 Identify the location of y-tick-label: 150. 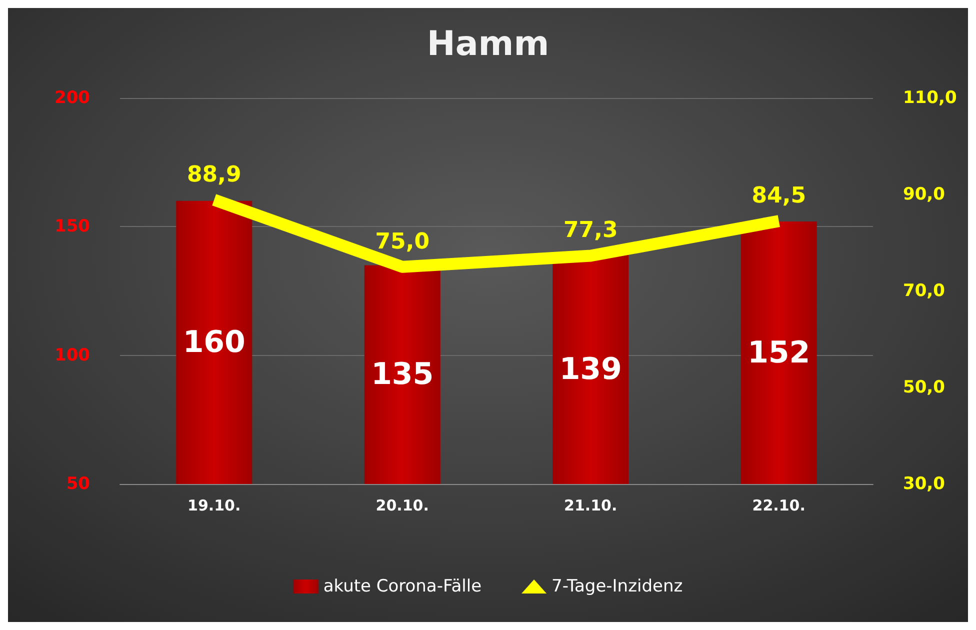
(72, 226).